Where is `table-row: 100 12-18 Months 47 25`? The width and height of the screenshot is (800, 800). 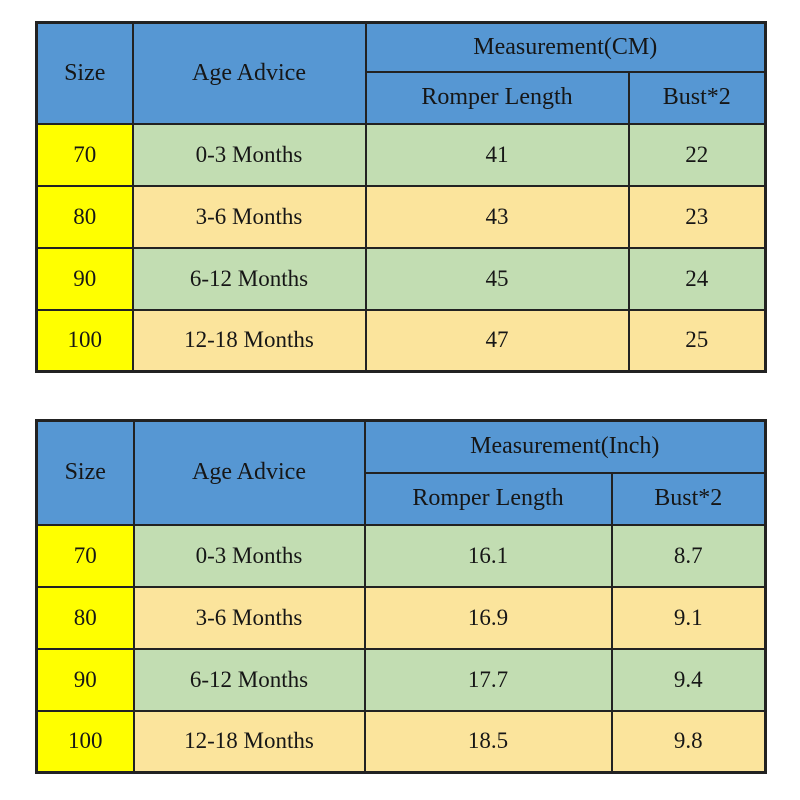 table-row: 100 12-18 Months 47 25 is located at coordinates (401, 340).